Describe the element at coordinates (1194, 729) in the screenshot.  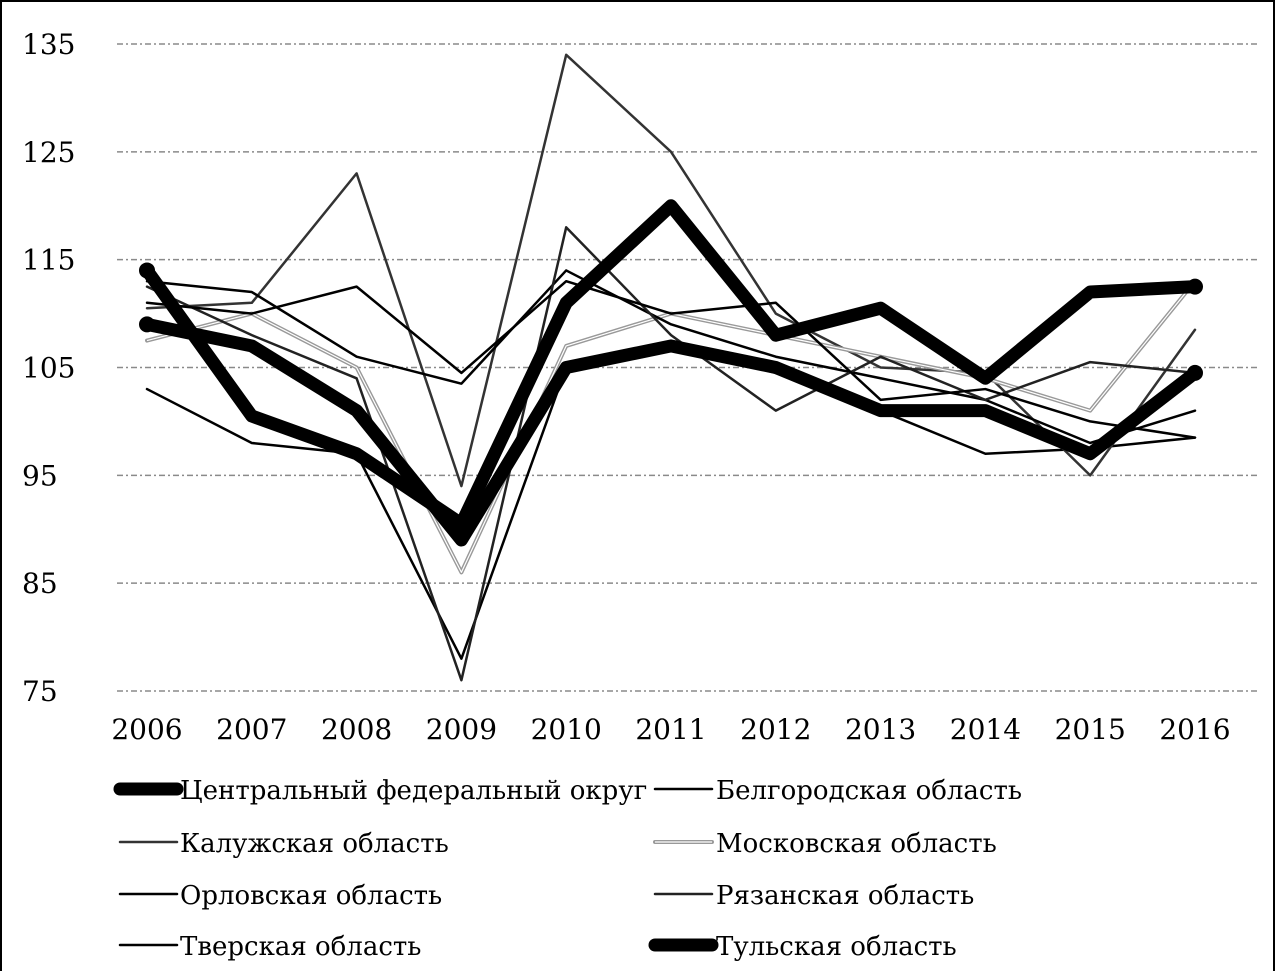
I see `x-tick-label: 2016` at that location.